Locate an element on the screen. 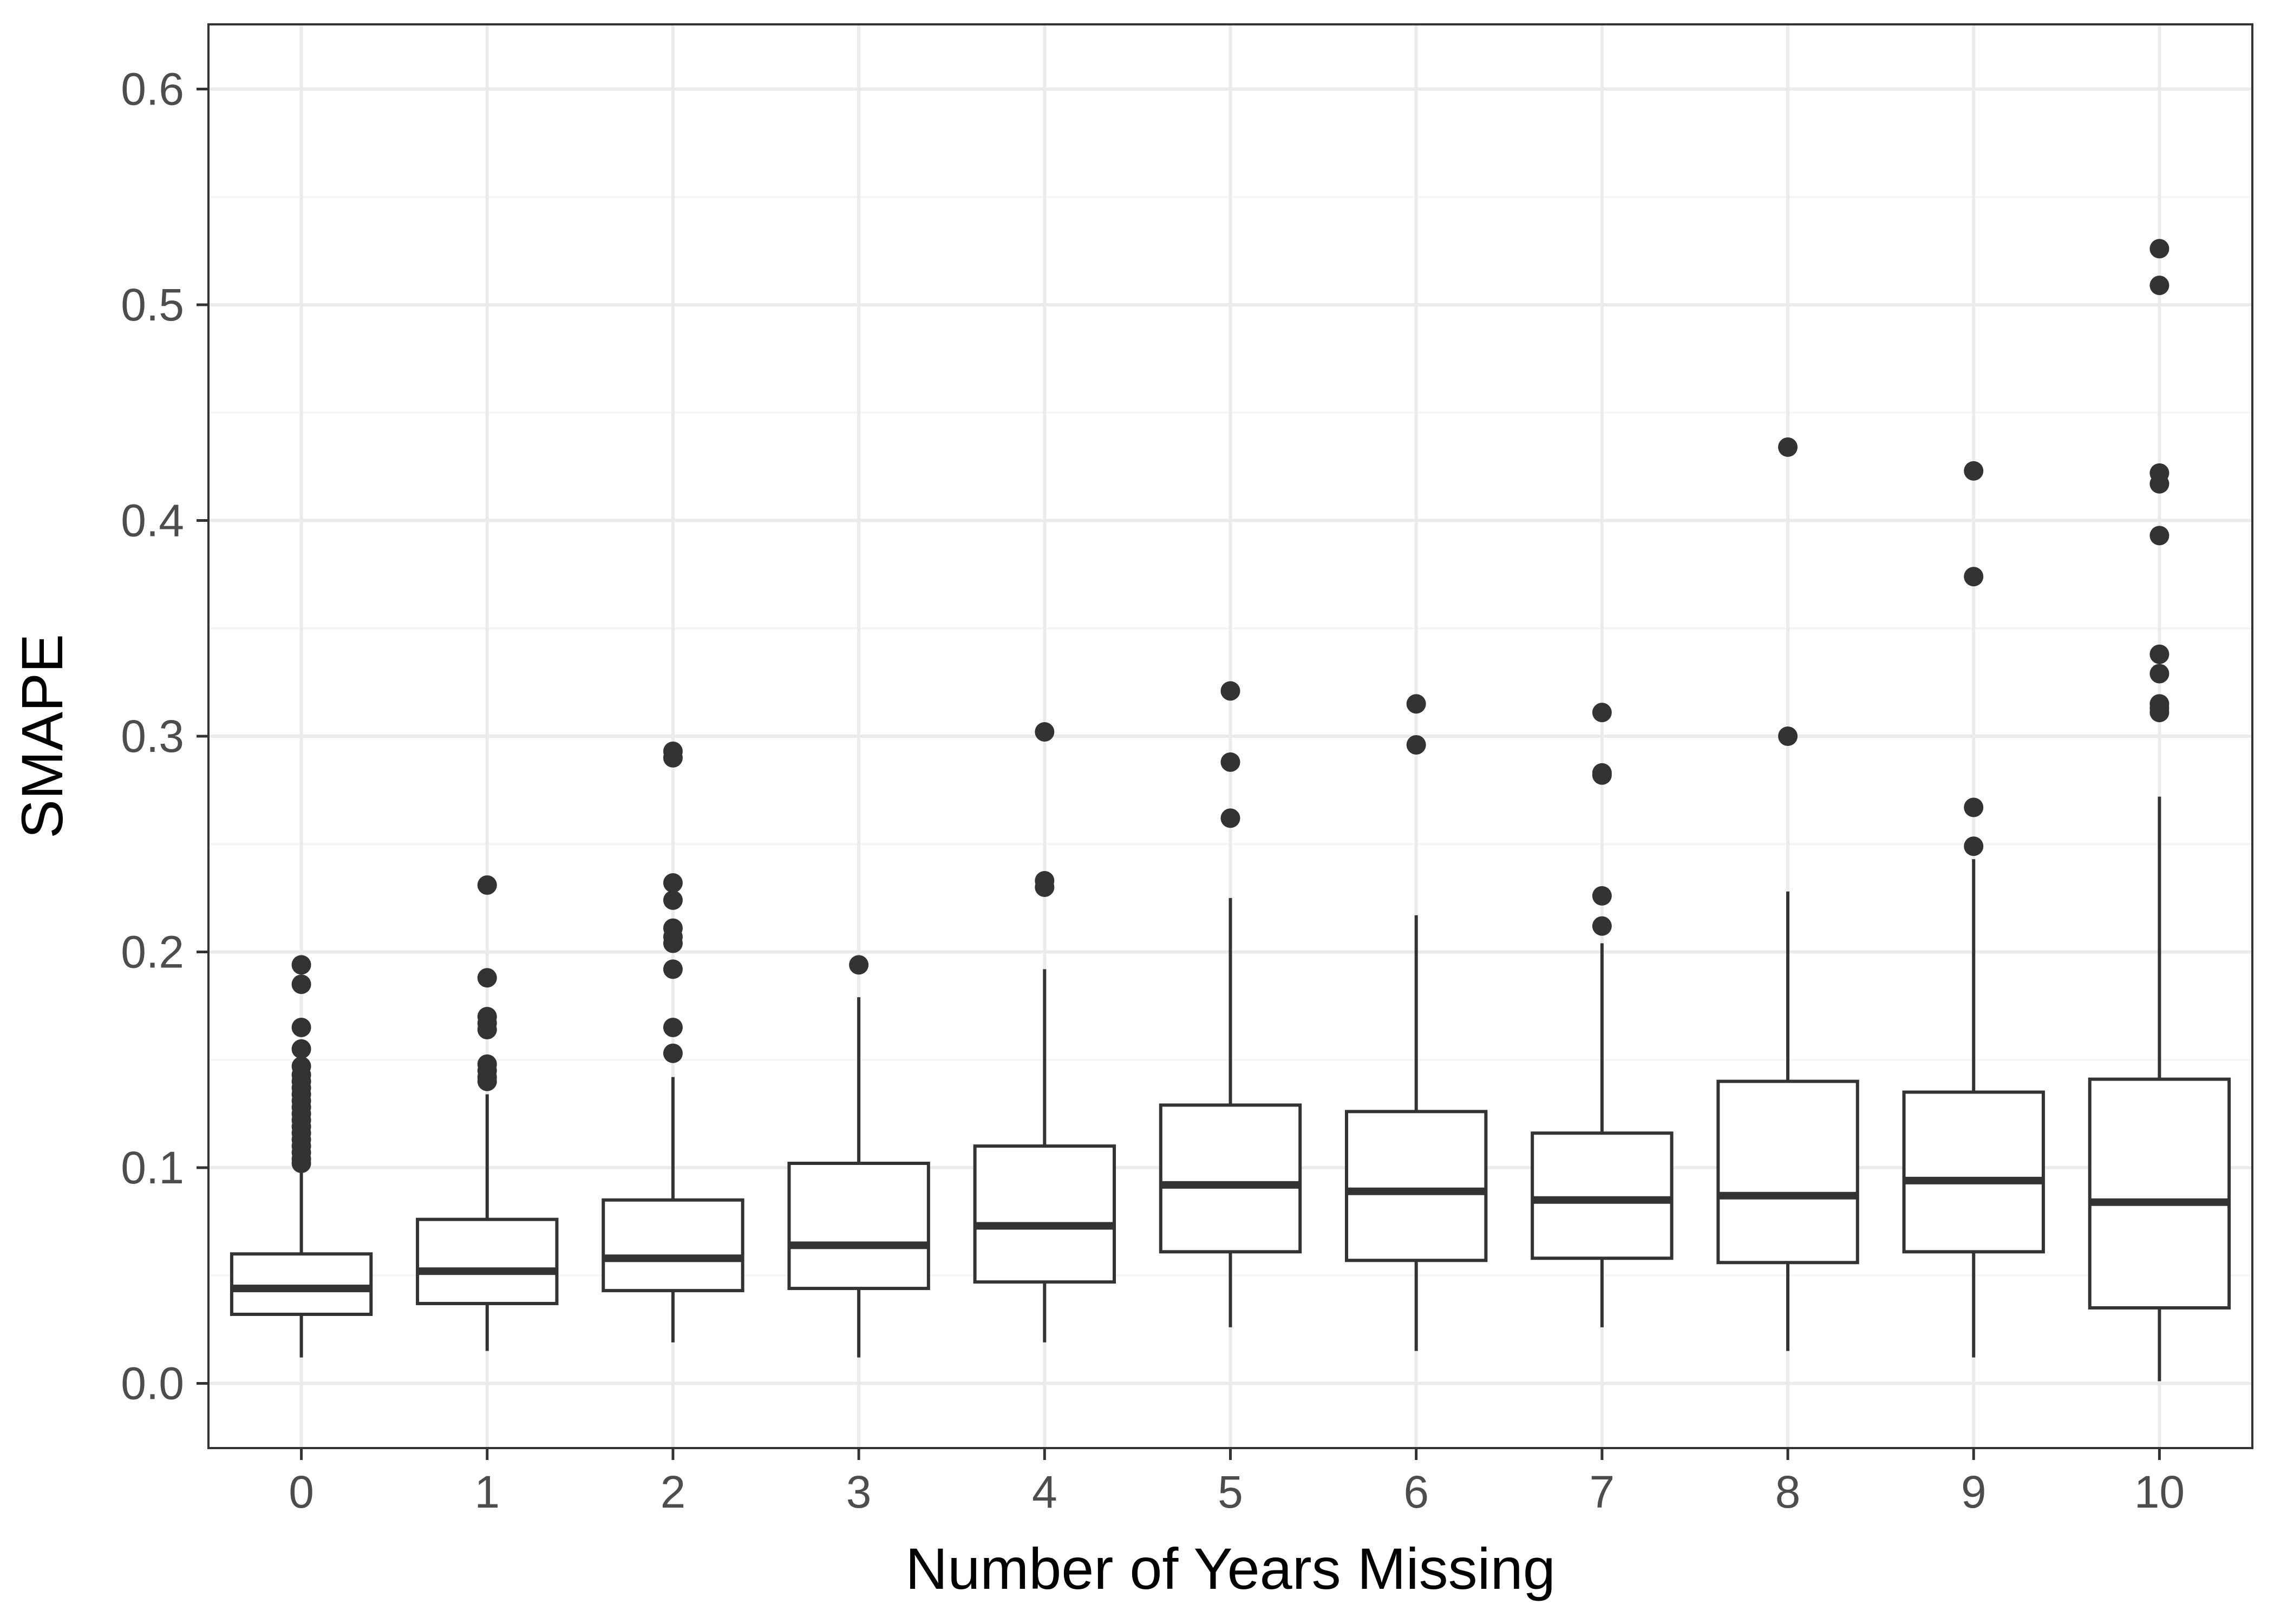 The height and width of the screenshot is (1624, 2274). y-tick-label: 0.4 is located at coordinates (153, 520).